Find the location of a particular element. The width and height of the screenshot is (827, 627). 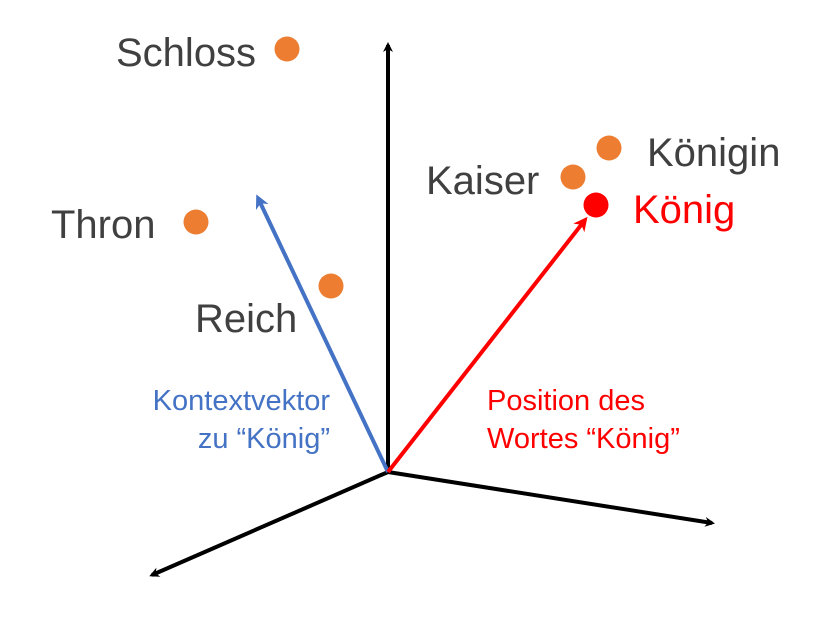

point-kaiser is located at coordinates (573, 177).